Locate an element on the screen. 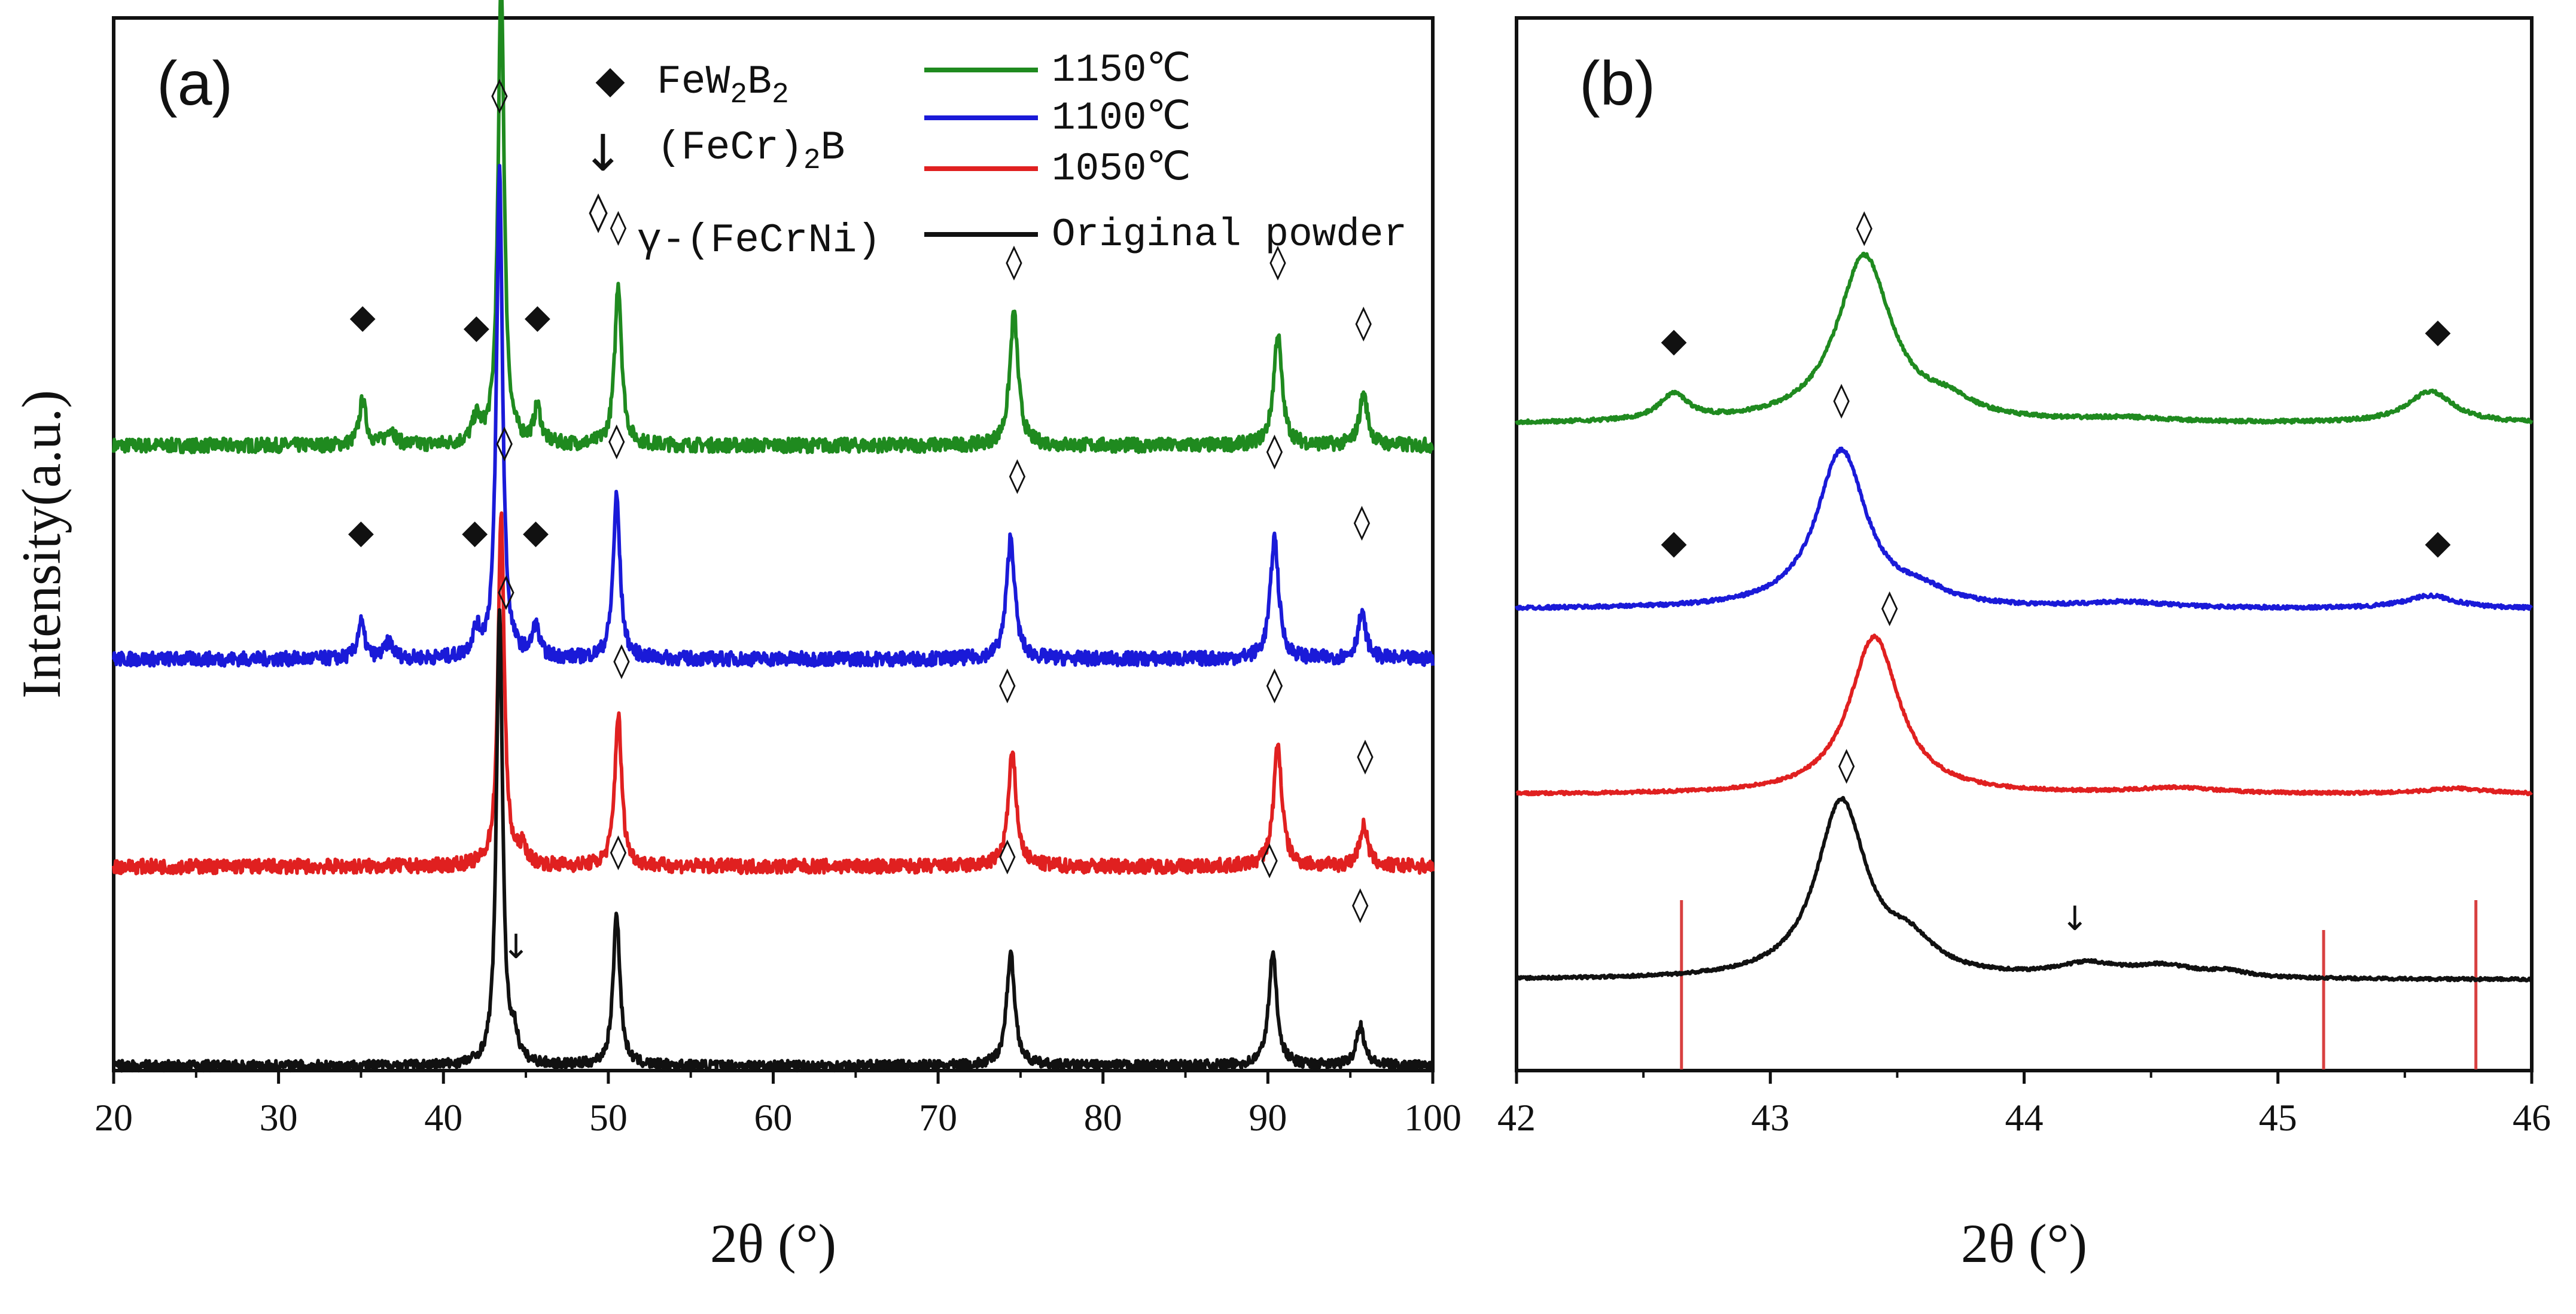 The width and height of the screenshot is (2576, 1314). x-tick-label: 40 is located at coordinates (443, 1117).